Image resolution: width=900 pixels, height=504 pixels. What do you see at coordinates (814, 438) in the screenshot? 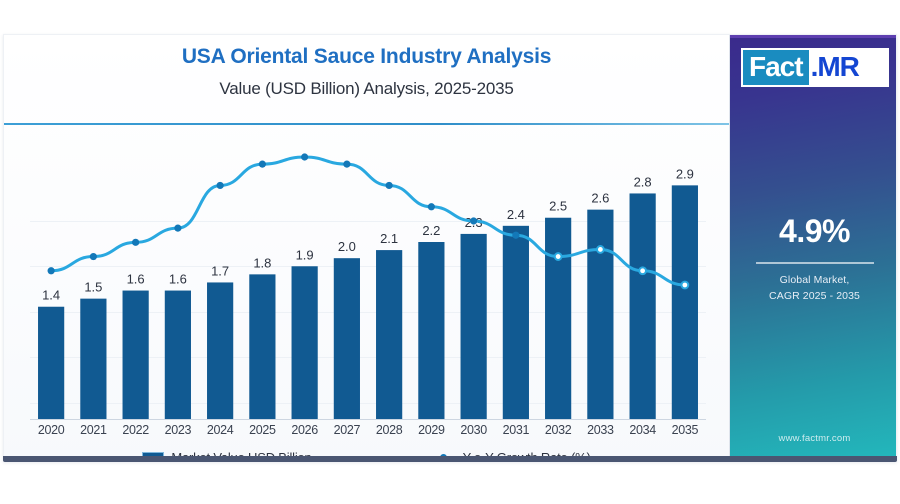
I see `website-url: www.factmr.com` at bounding box center [814, 438].